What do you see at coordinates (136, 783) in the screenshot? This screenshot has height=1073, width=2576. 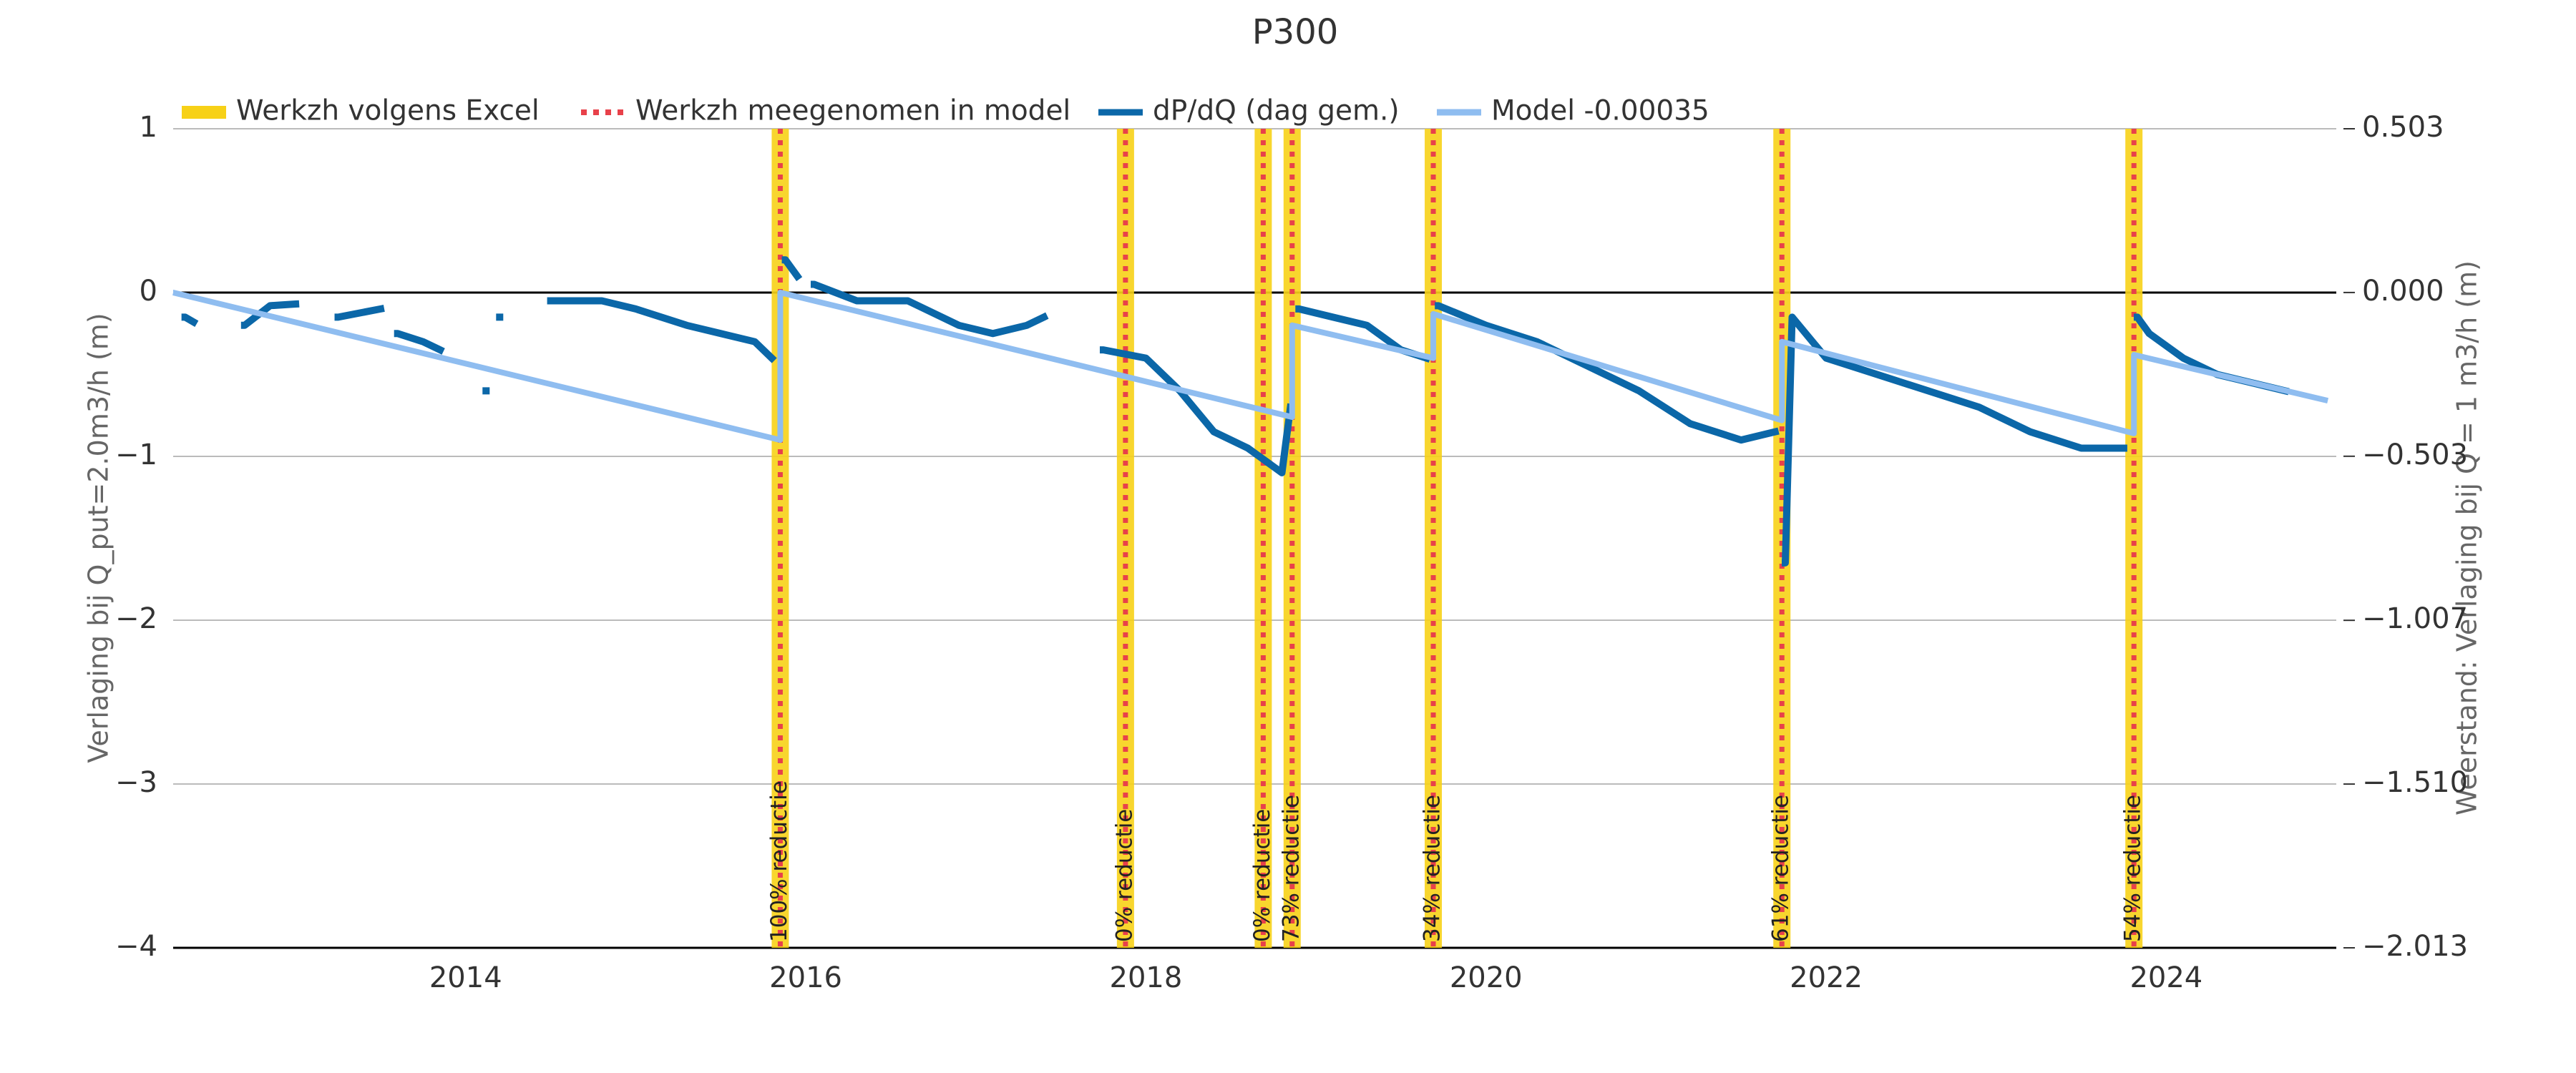 I see `y-tick-label: −3` at bounding box center [136, 783].